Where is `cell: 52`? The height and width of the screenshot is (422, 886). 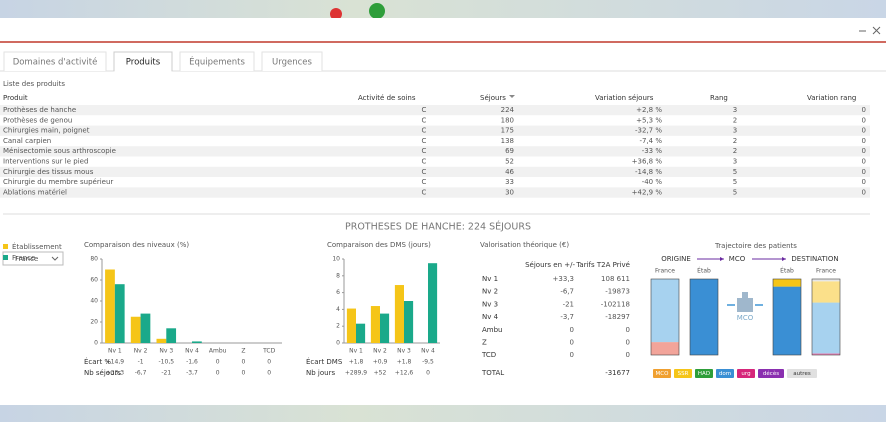 cell: 52 is located at coordinates (509, 162).